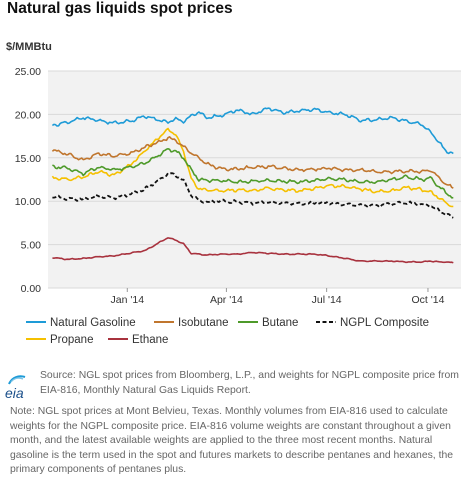 Image resolution: width=469 pixels, height=482 pixels. Describe the element at coordinates (278, 297) in the screenshot. I see `x-tick-labels: Jan '14 Apr '14 Jul '14 Oct '14` at that location.